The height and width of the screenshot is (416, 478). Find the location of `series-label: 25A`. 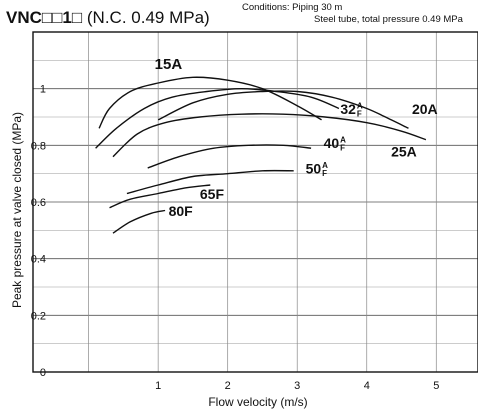

series-label: 25A is located at coordinates (404, 152).